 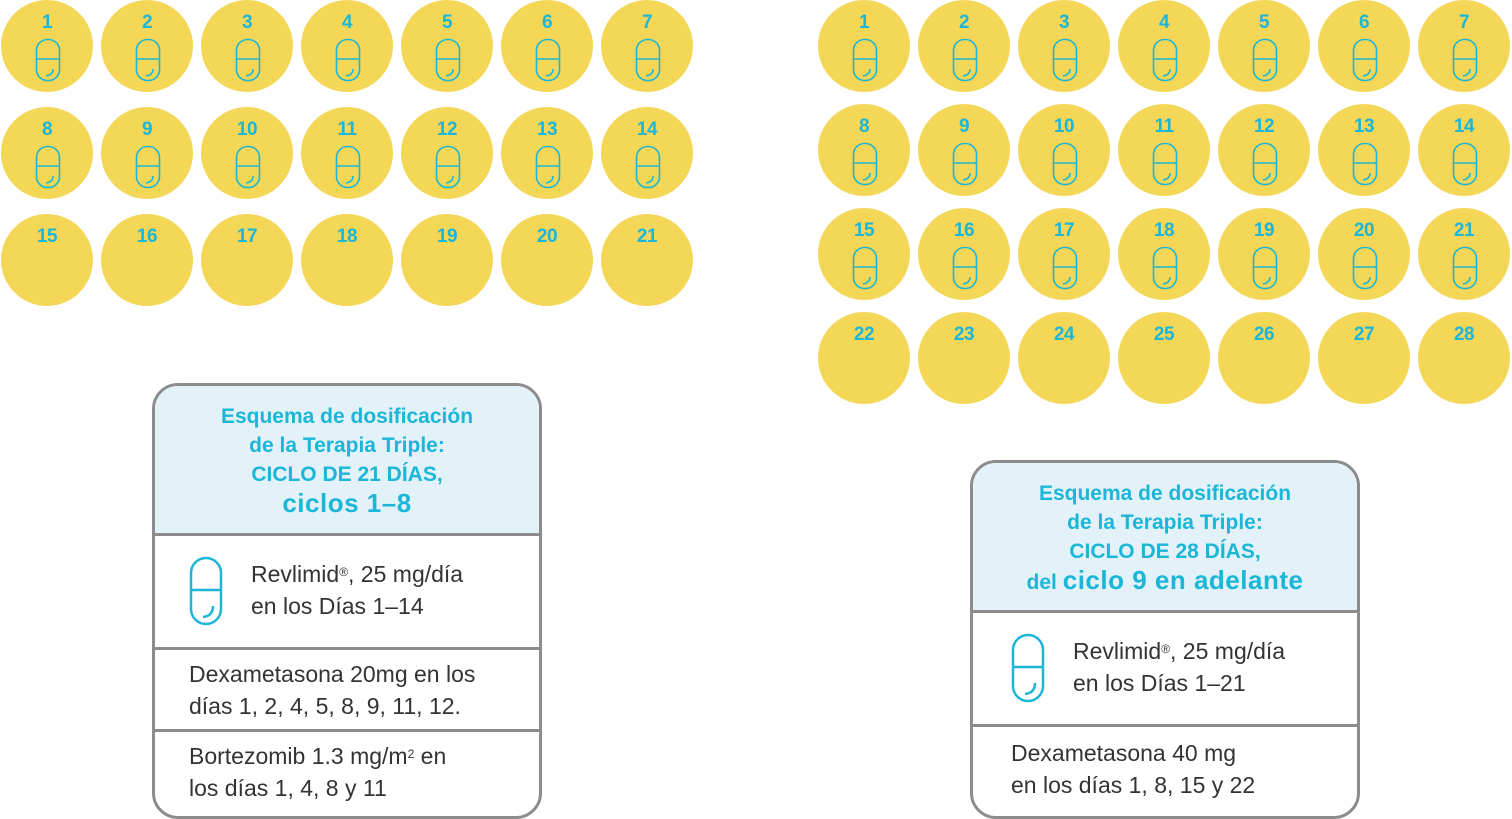 I want to click on day-number: 26, so click(x=1264, y=334).